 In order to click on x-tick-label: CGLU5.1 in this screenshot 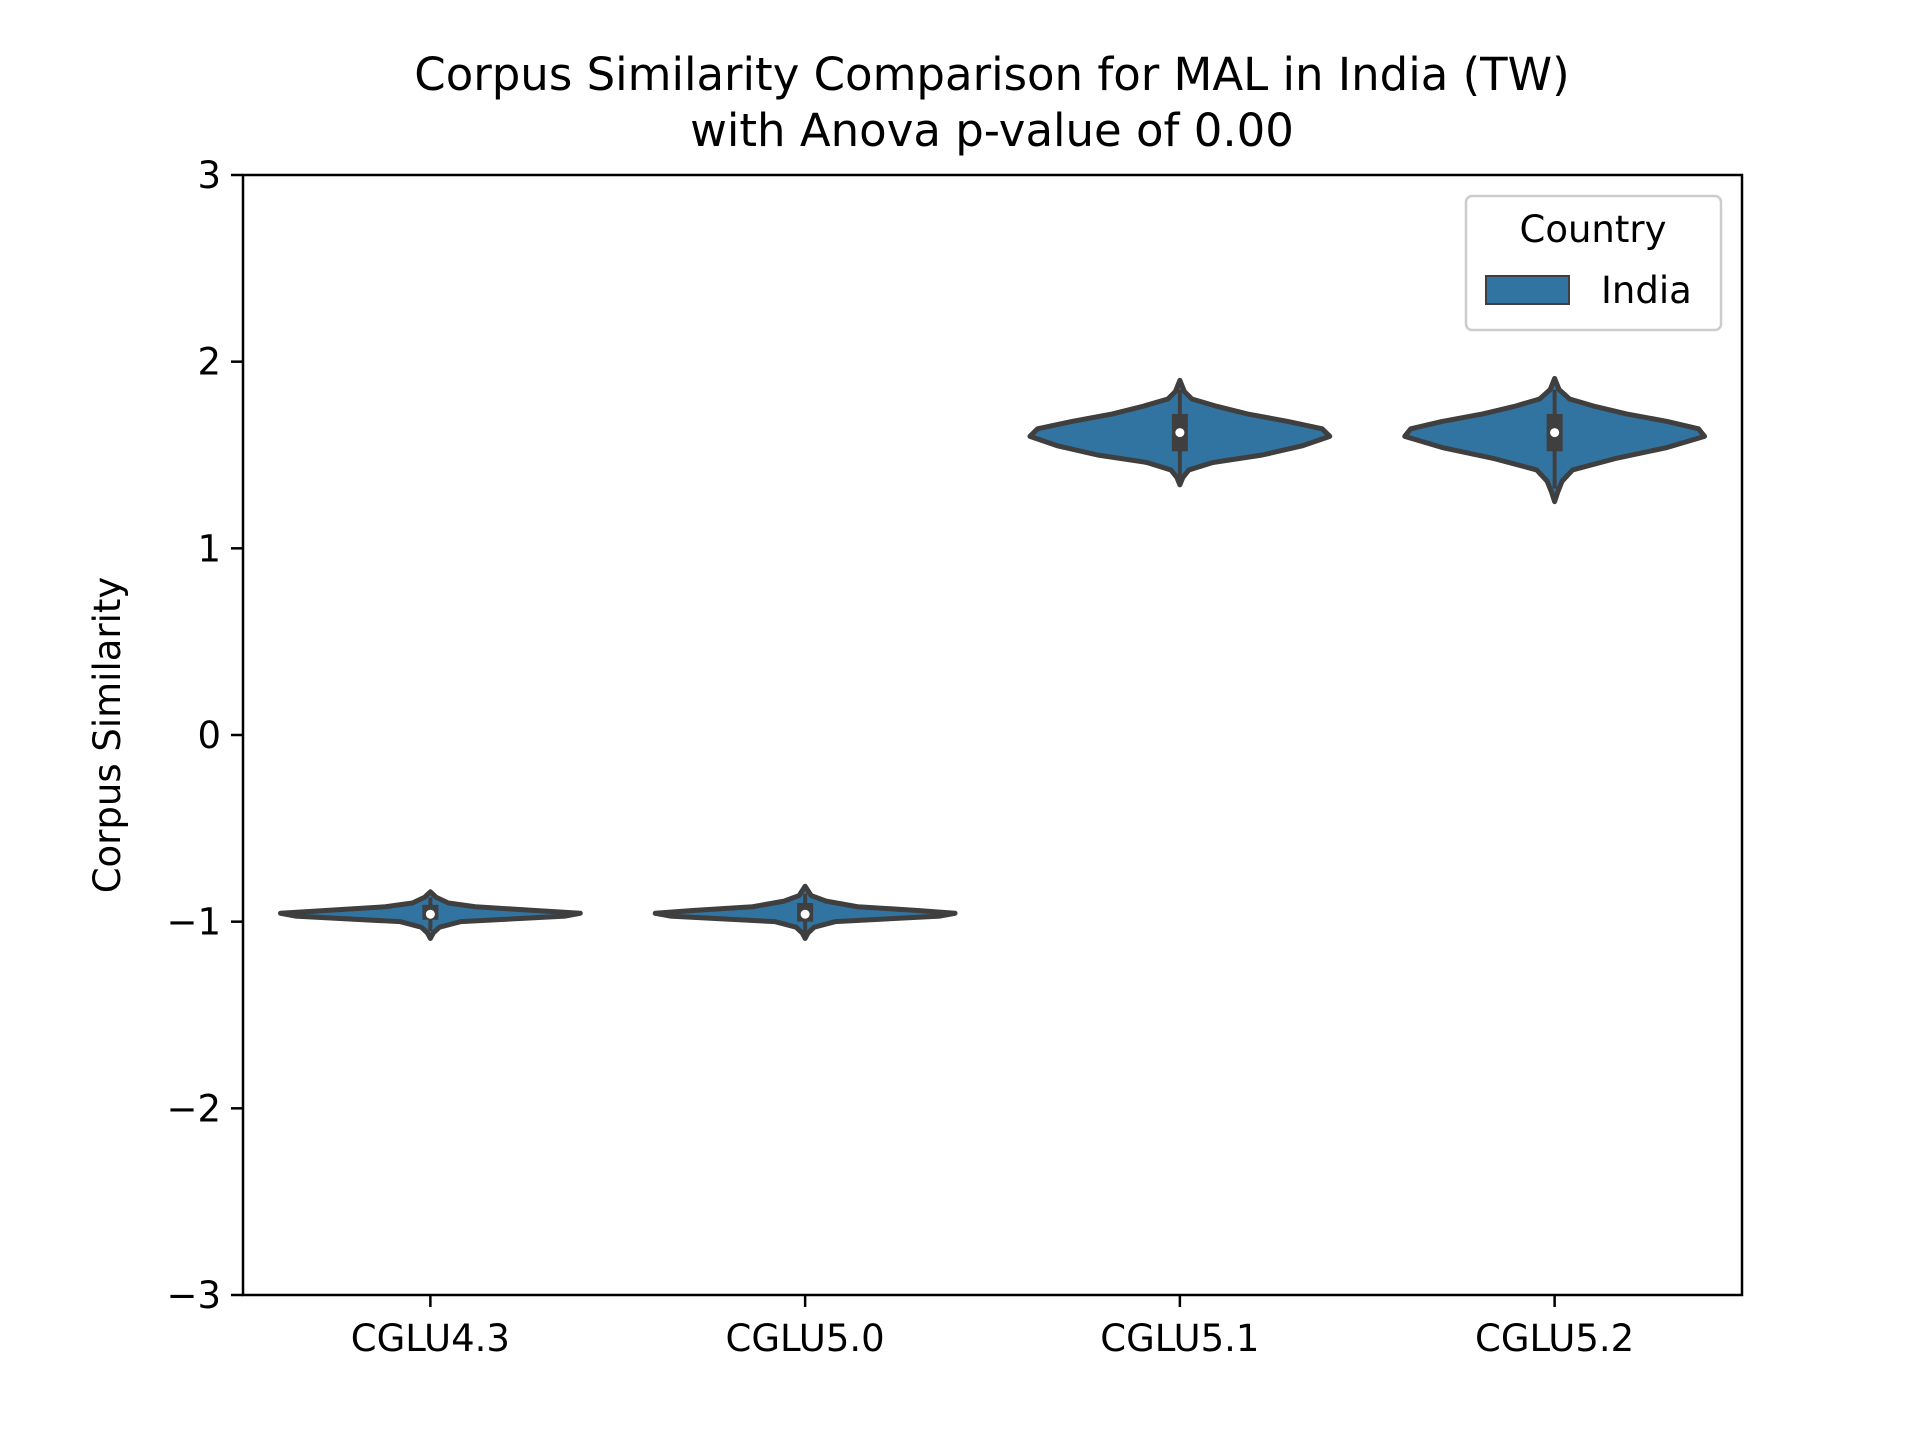, I will do `click(1179, 1338)`.